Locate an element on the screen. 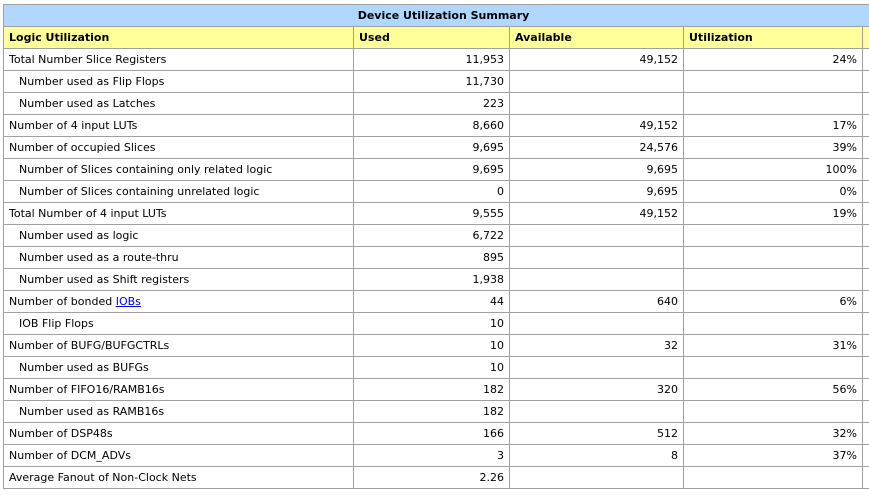 This screenshot has height=497, width=869. used-value: 166 is located at coordinates (493, 433).